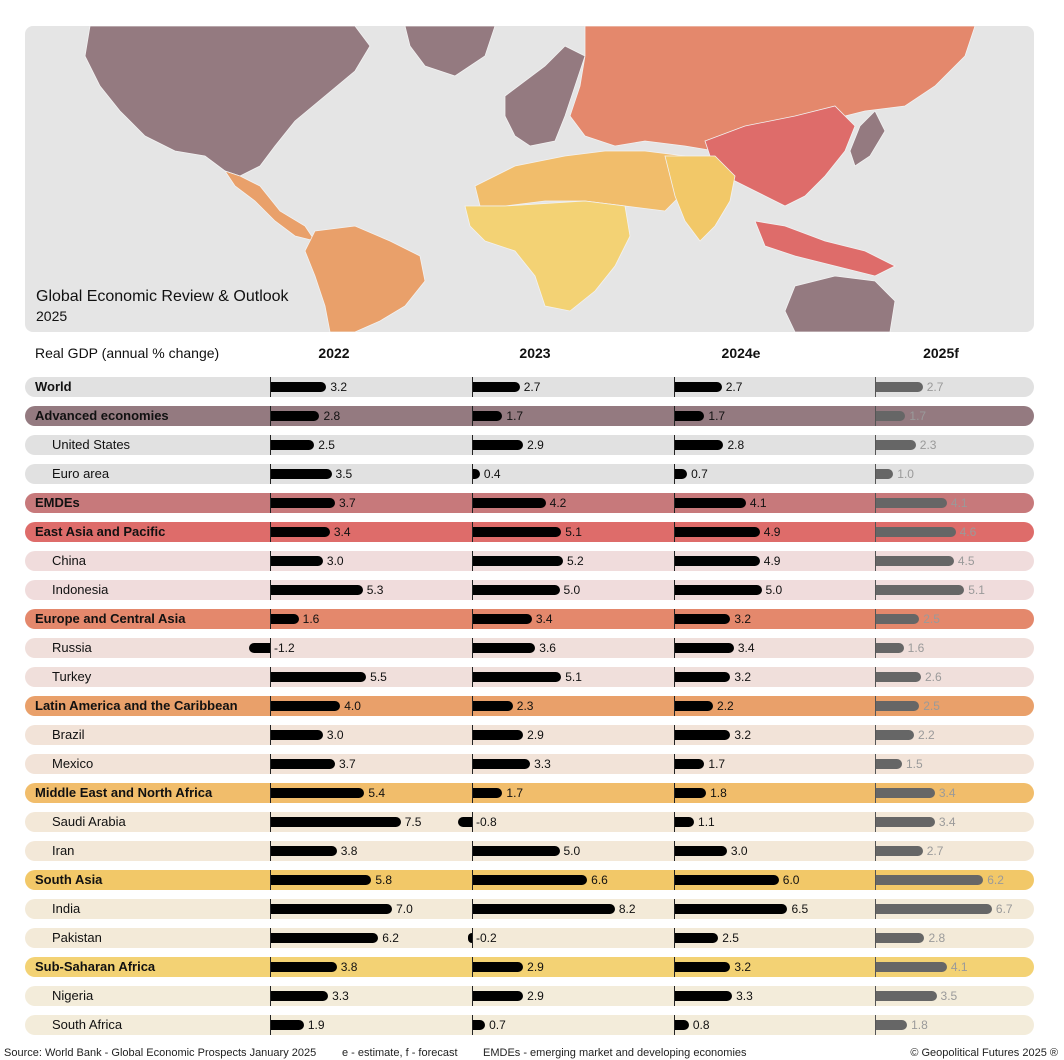 The height and width of the screenshot is (1060, 1064). I want to click on value-label-world-2023: 2.7, so click(532, 387).